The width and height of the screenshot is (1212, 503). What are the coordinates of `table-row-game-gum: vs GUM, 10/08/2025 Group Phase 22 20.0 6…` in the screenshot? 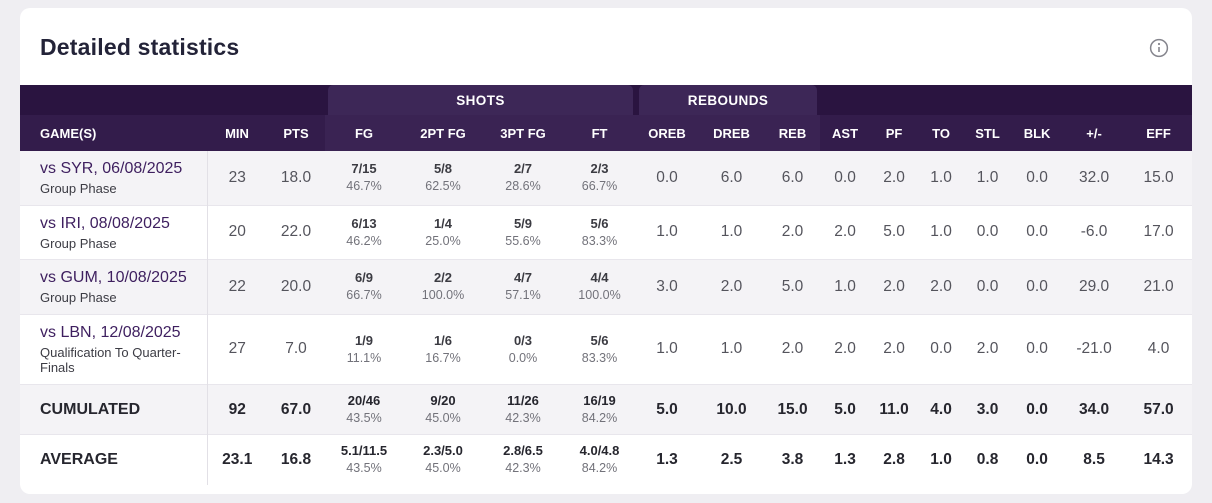 It's located at (606, 287).